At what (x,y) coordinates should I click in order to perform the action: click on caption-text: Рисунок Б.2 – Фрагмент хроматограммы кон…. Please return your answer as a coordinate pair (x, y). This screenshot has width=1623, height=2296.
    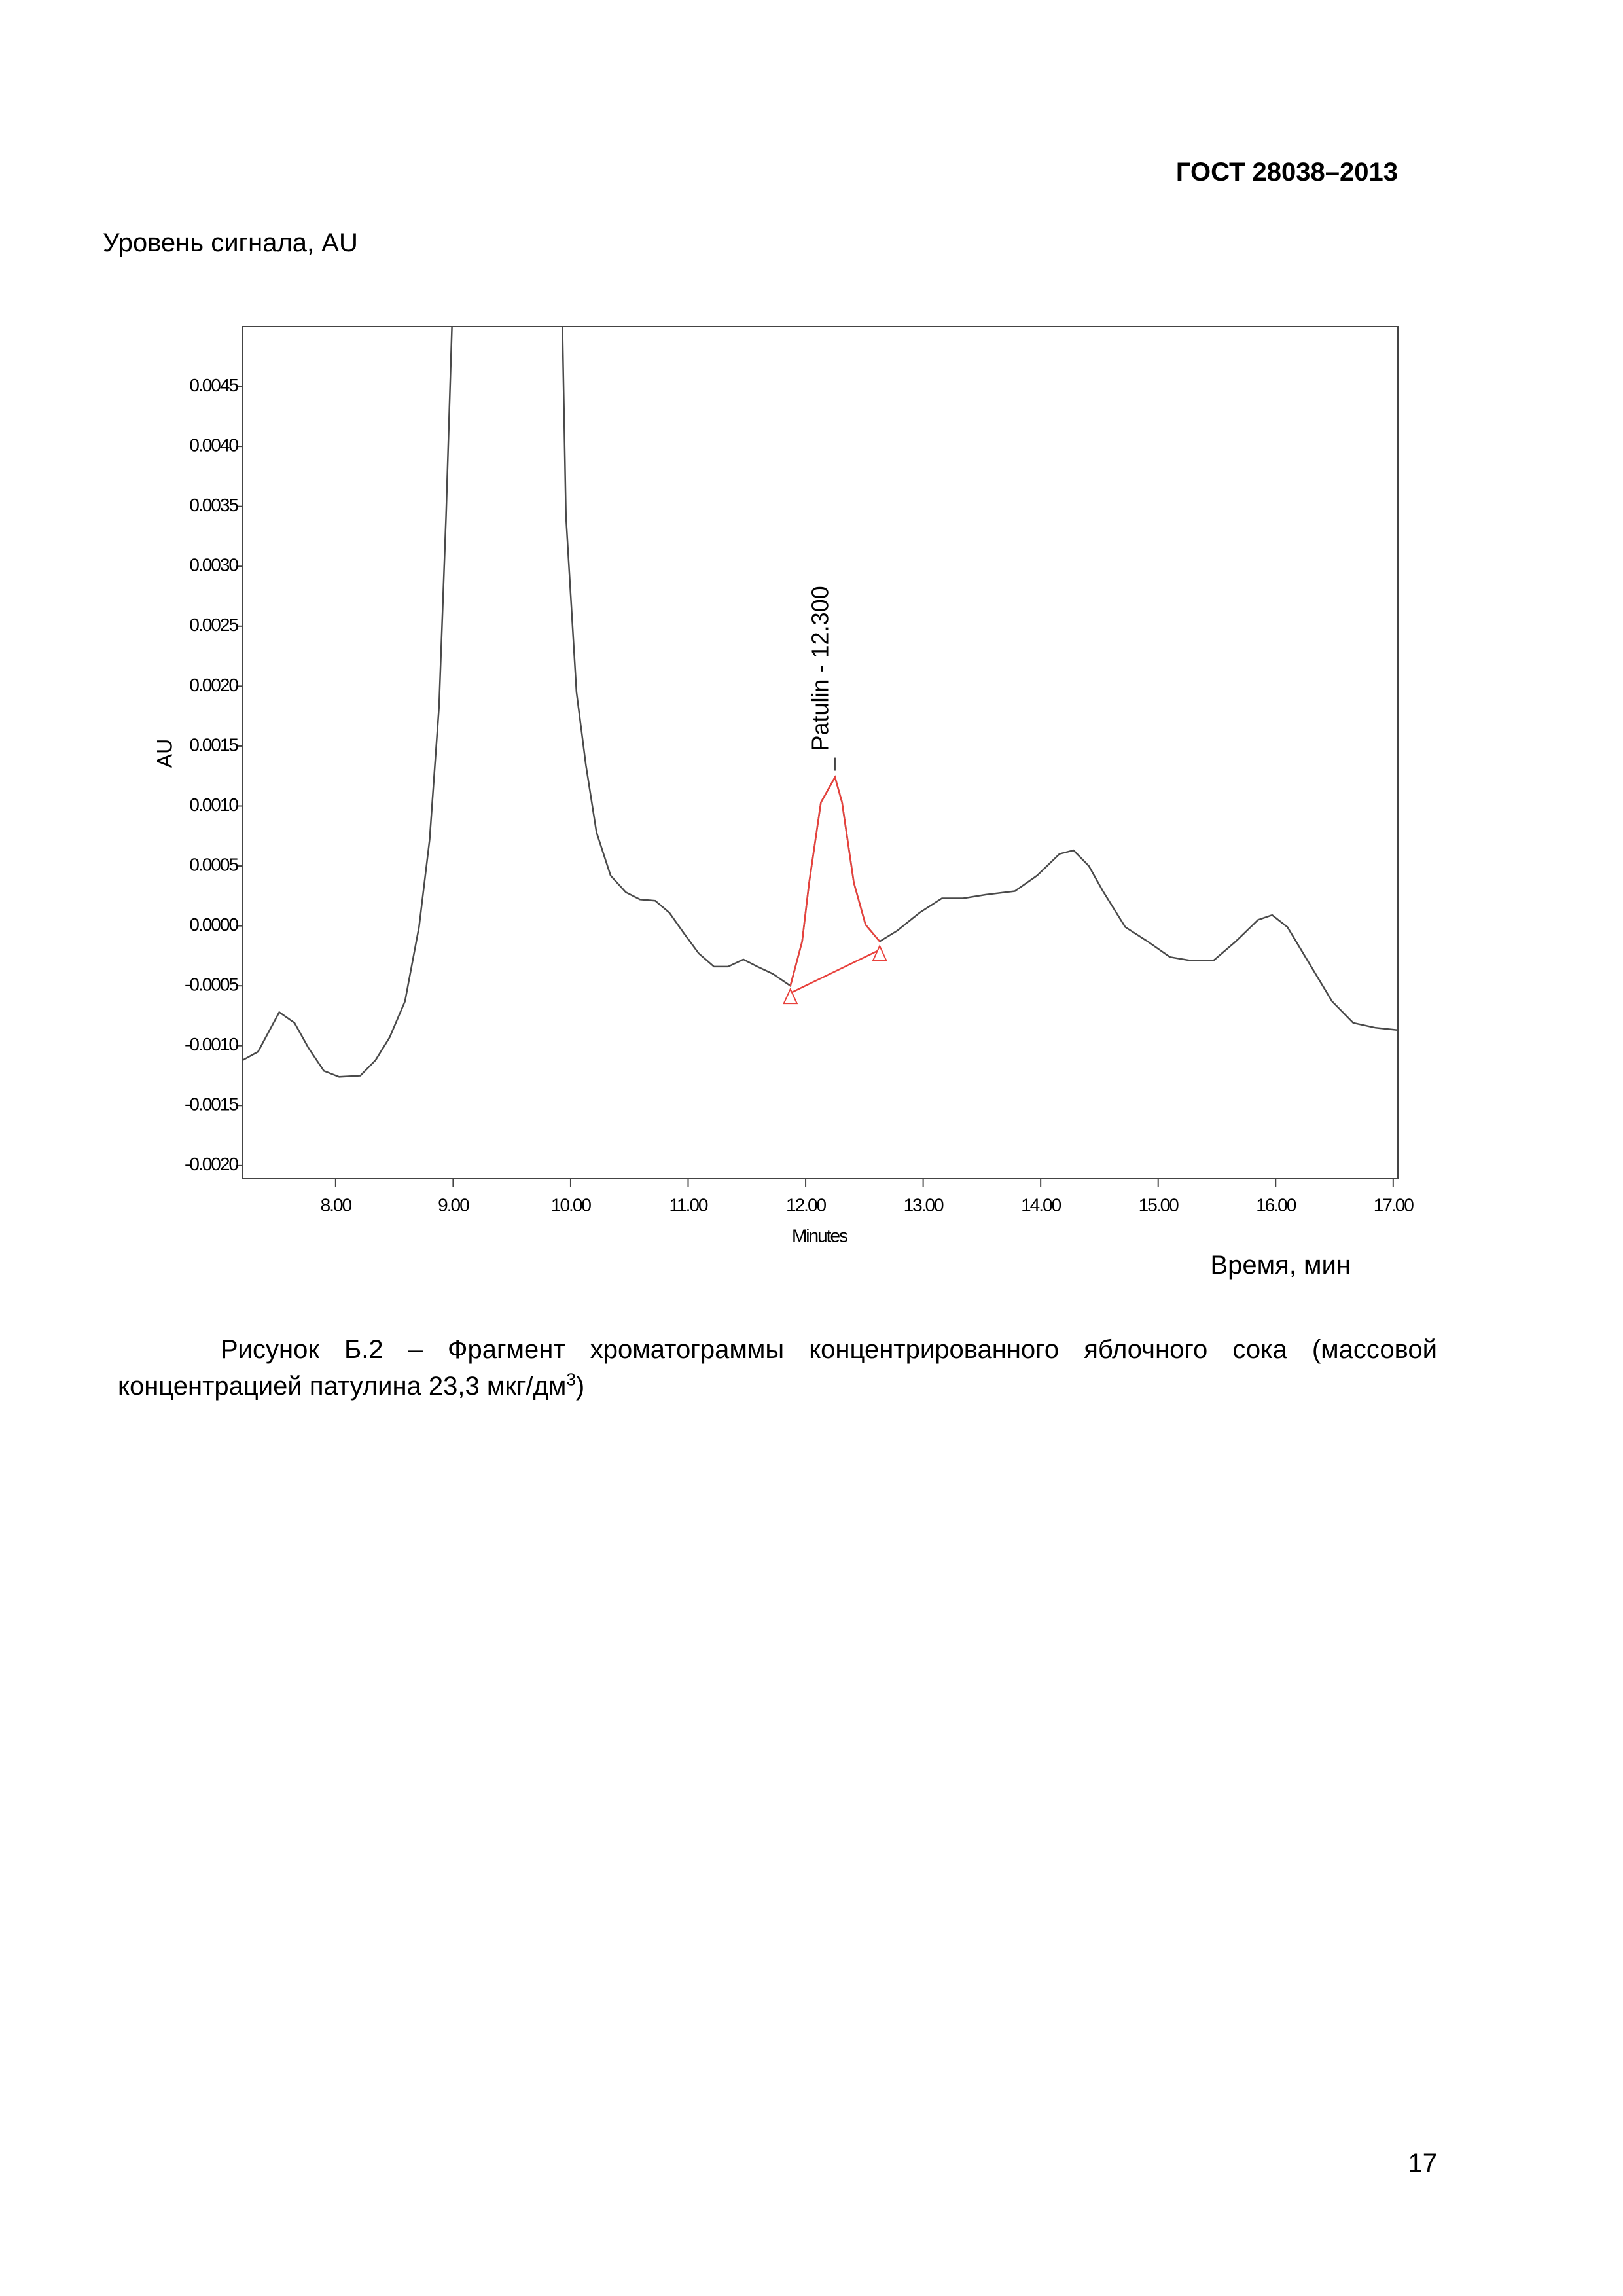
    Looking at the image, I should click on (777, 1368).